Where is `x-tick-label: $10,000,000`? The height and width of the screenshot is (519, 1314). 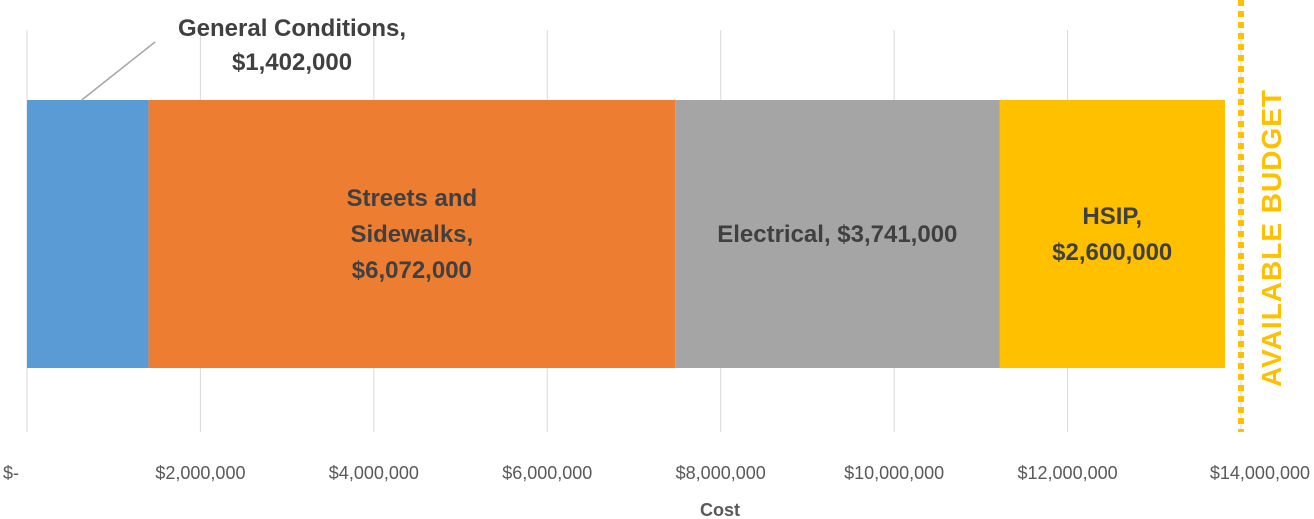
x-tick-label: $10,000,000 is located at coordinates (894, 473).